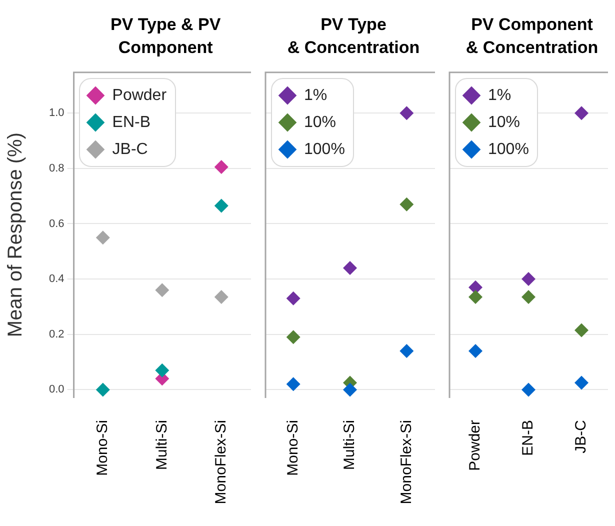 Image resolution: width=615 pixels, height=526 pixels. Describe the element at coordinates (56, 224) in the screenshot. I see `y-tick-label: 0.6` at that location.